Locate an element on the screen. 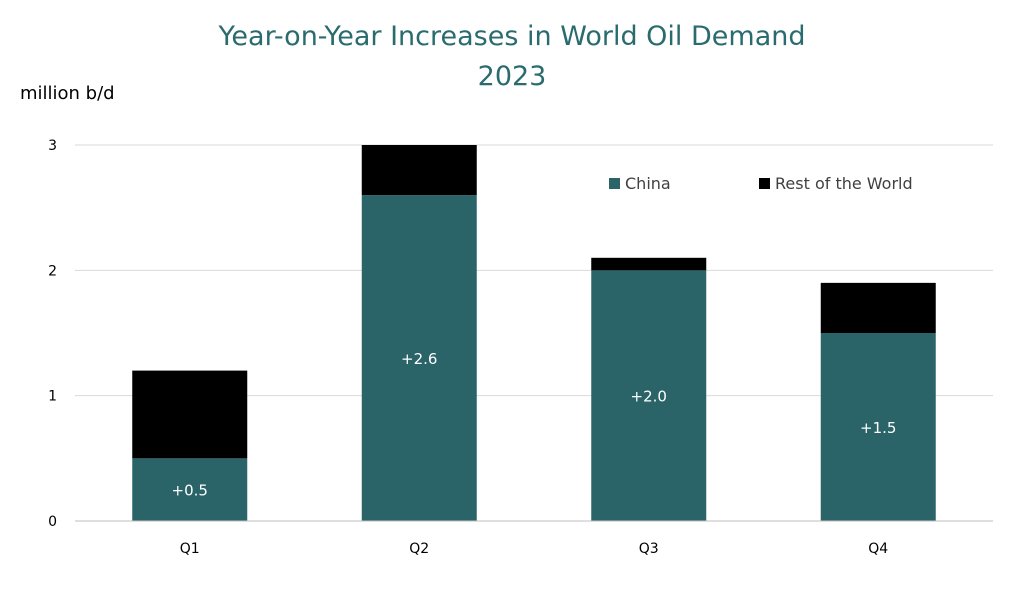  bar-rest-of-the-world-q3 is located at coordinates (649, 264).